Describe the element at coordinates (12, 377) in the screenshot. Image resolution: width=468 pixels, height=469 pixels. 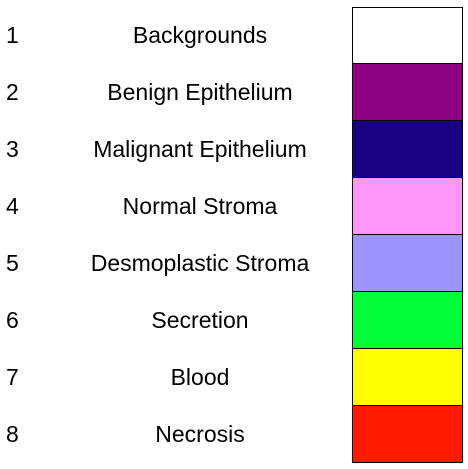
I see `class-number: 7` at that location.